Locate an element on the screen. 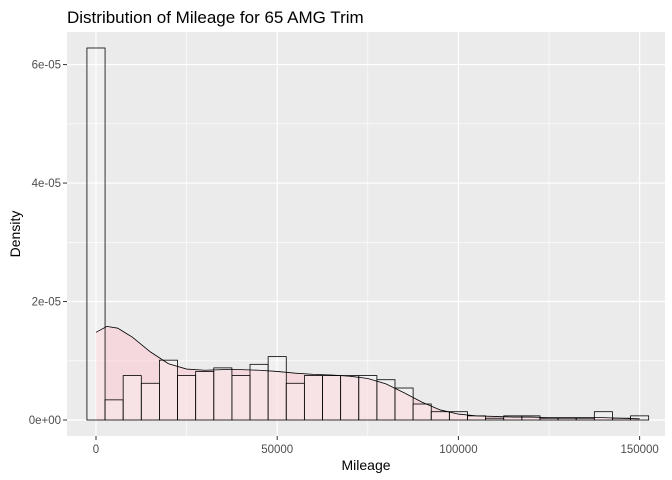 Image resolution: width=672 pixels, height=480 pixels. chart-title: Distribution of Mileage for 65 AMG Trim is located at coordinates (215, 17).